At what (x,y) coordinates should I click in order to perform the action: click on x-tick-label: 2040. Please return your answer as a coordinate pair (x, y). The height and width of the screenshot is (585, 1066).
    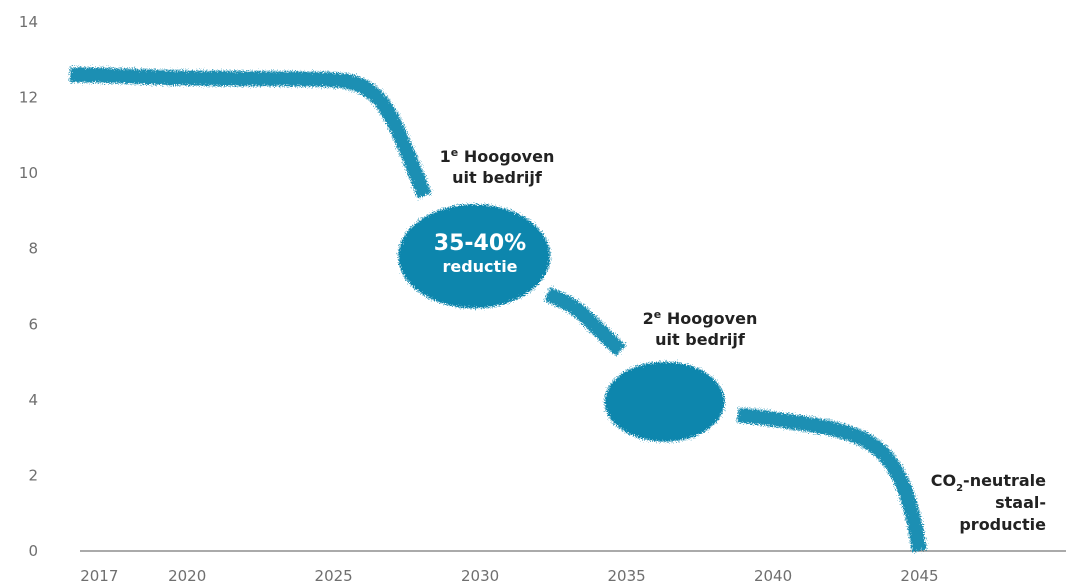
    Looking at the image, I should click on (773, 576).